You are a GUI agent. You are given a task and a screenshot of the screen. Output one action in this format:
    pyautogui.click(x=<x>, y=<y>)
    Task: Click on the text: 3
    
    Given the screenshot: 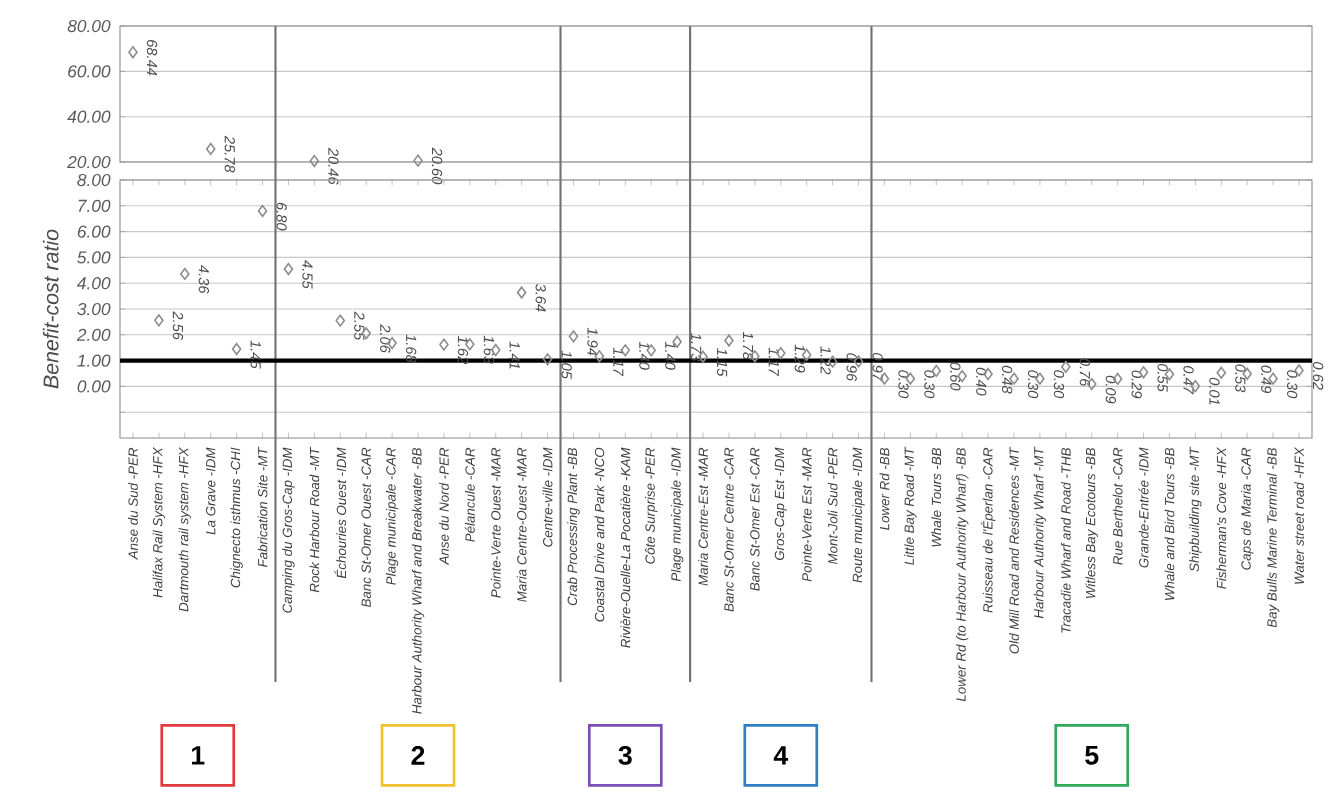 What is the action you would take?
    pyautogui.click(x=625, y=755)
    